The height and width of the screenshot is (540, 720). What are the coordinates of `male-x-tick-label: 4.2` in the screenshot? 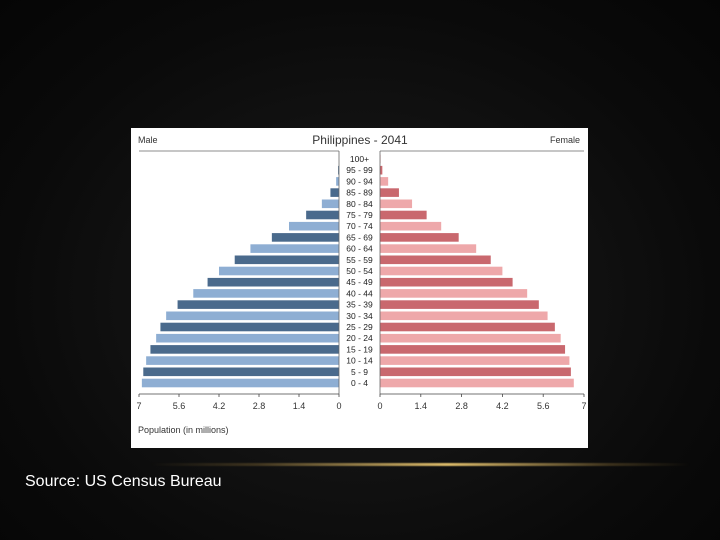 It's located at (219, 406).